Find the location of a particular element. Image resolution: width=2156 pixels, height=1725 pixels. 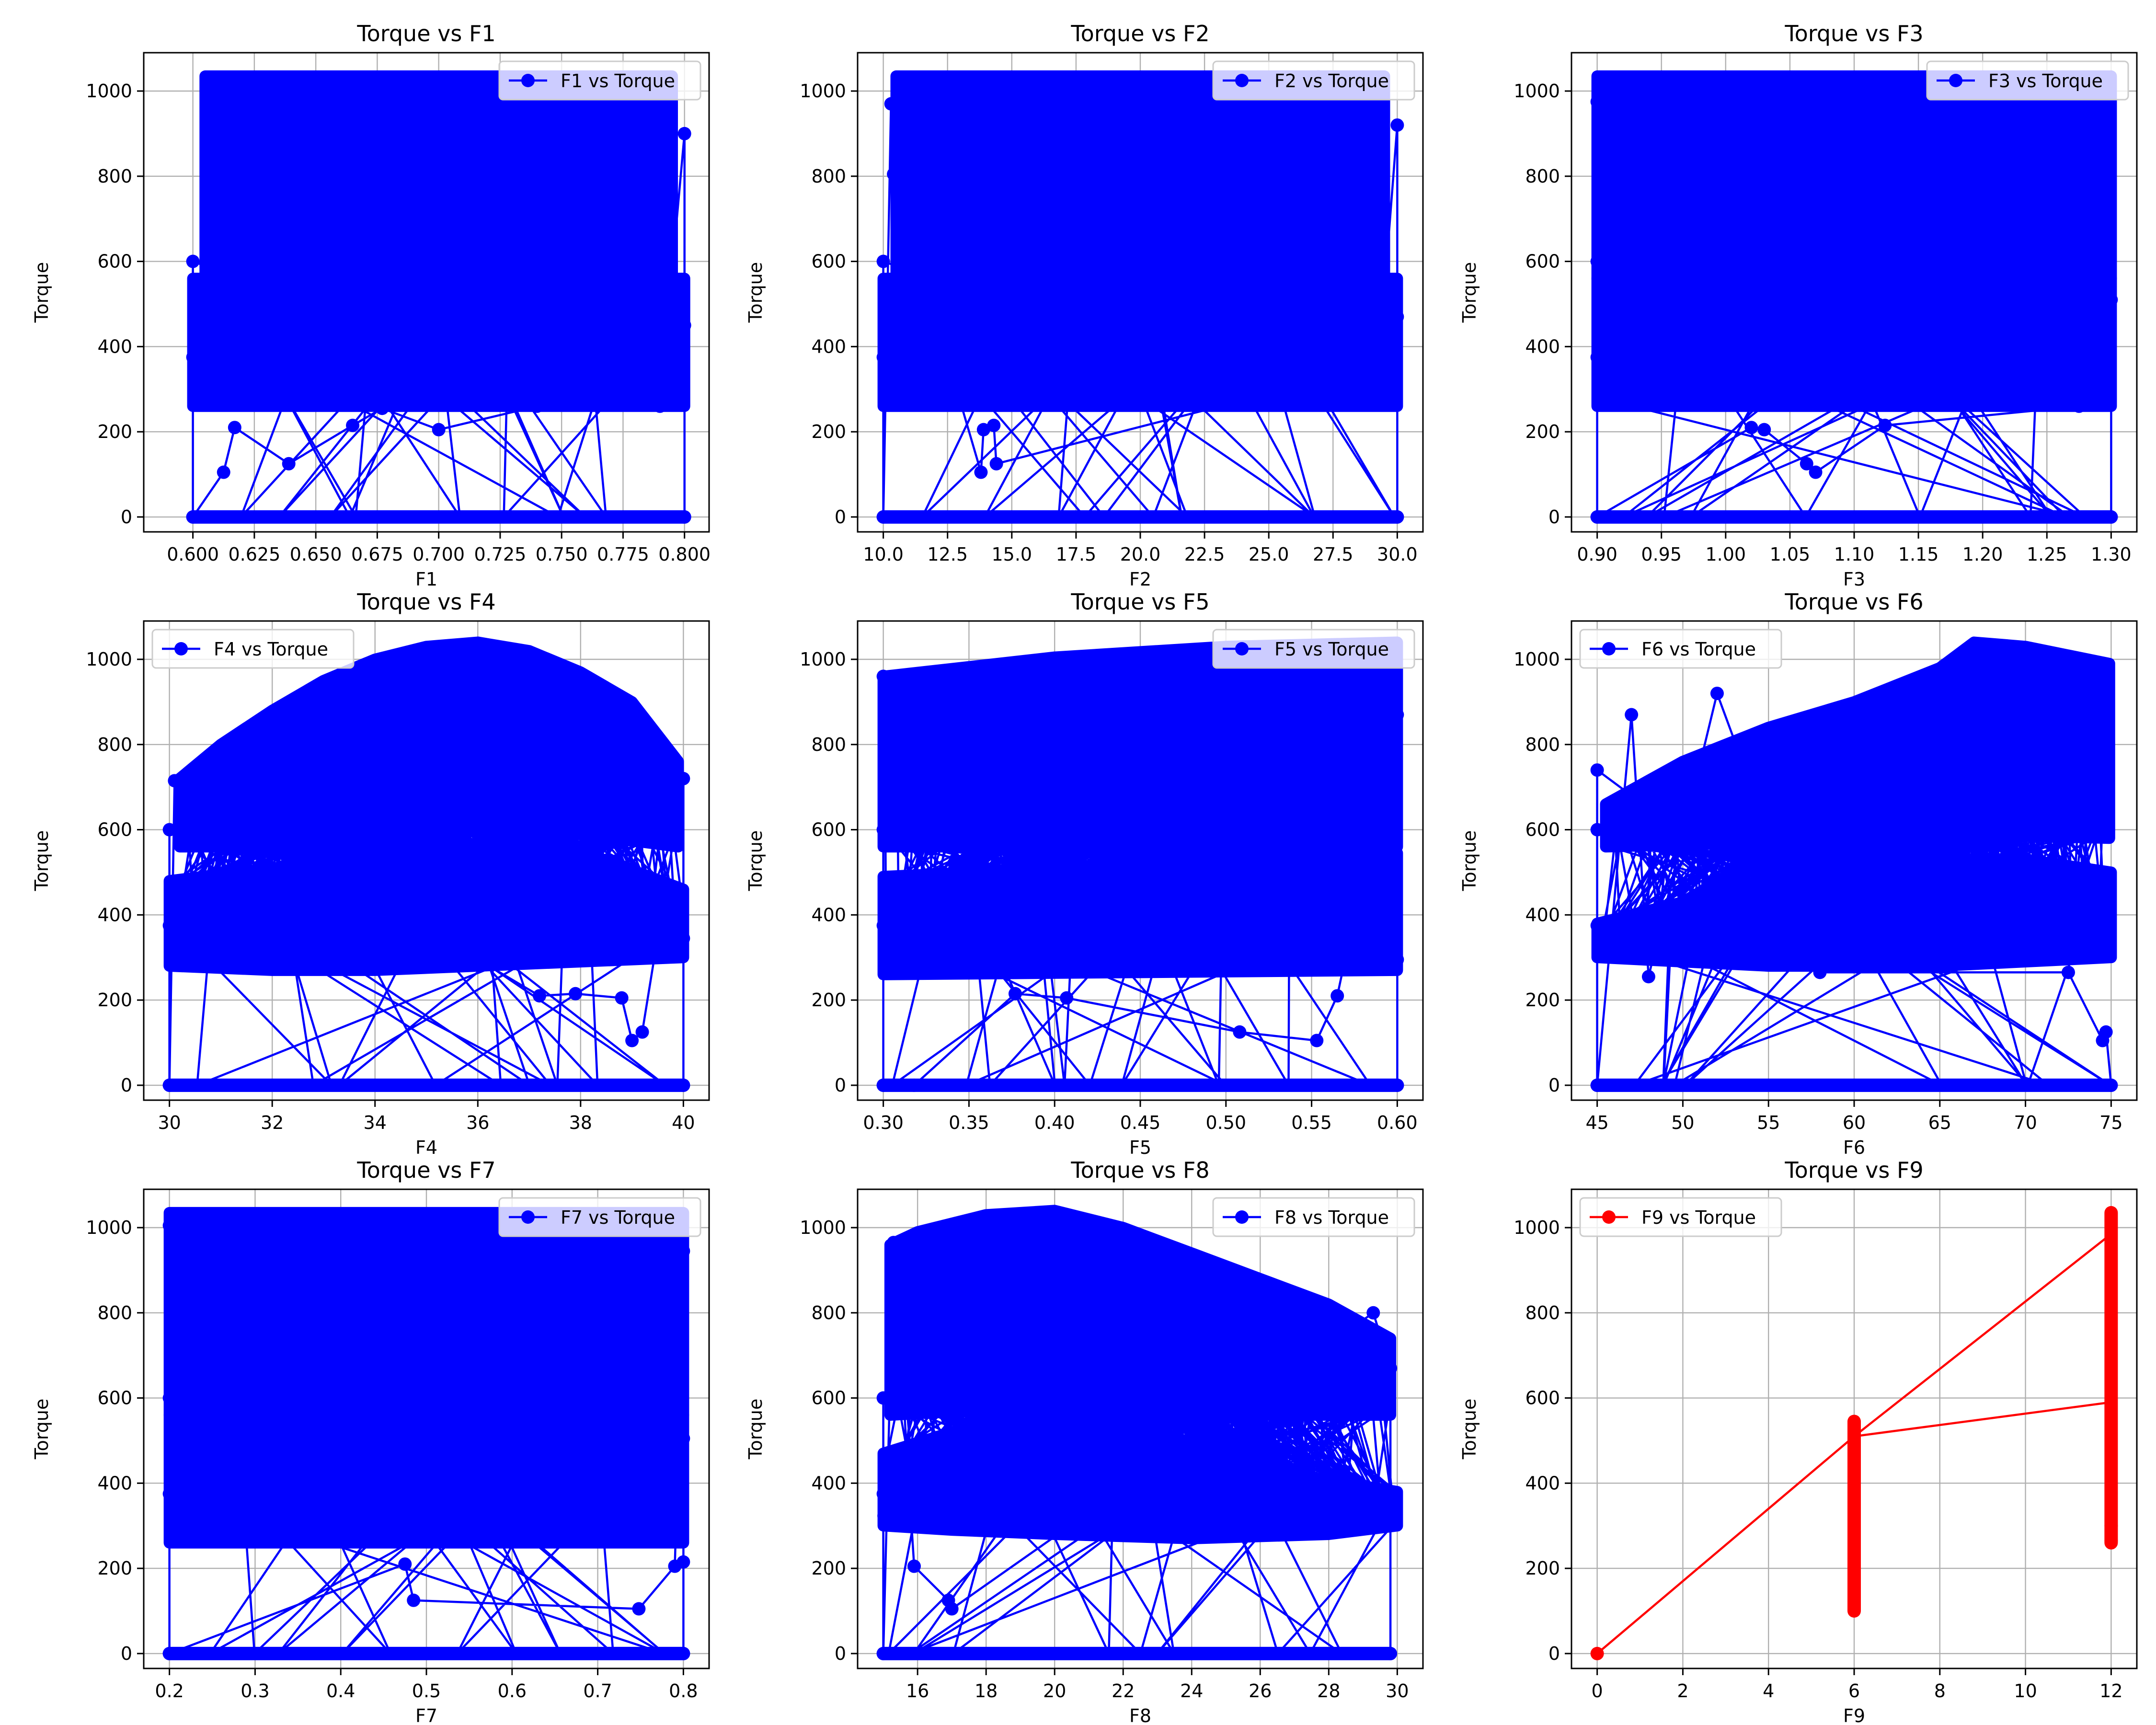

series-f1-vs-torque is located at coordinates (438, 297).